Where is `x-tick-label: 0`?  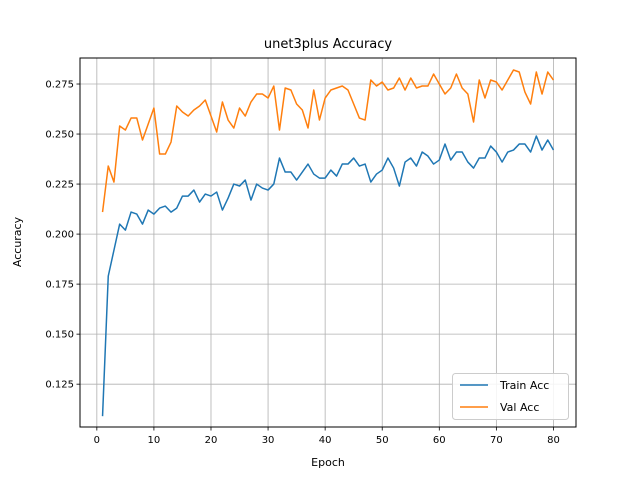
x-tick-label: 0 is located at coordinates (97, 440).